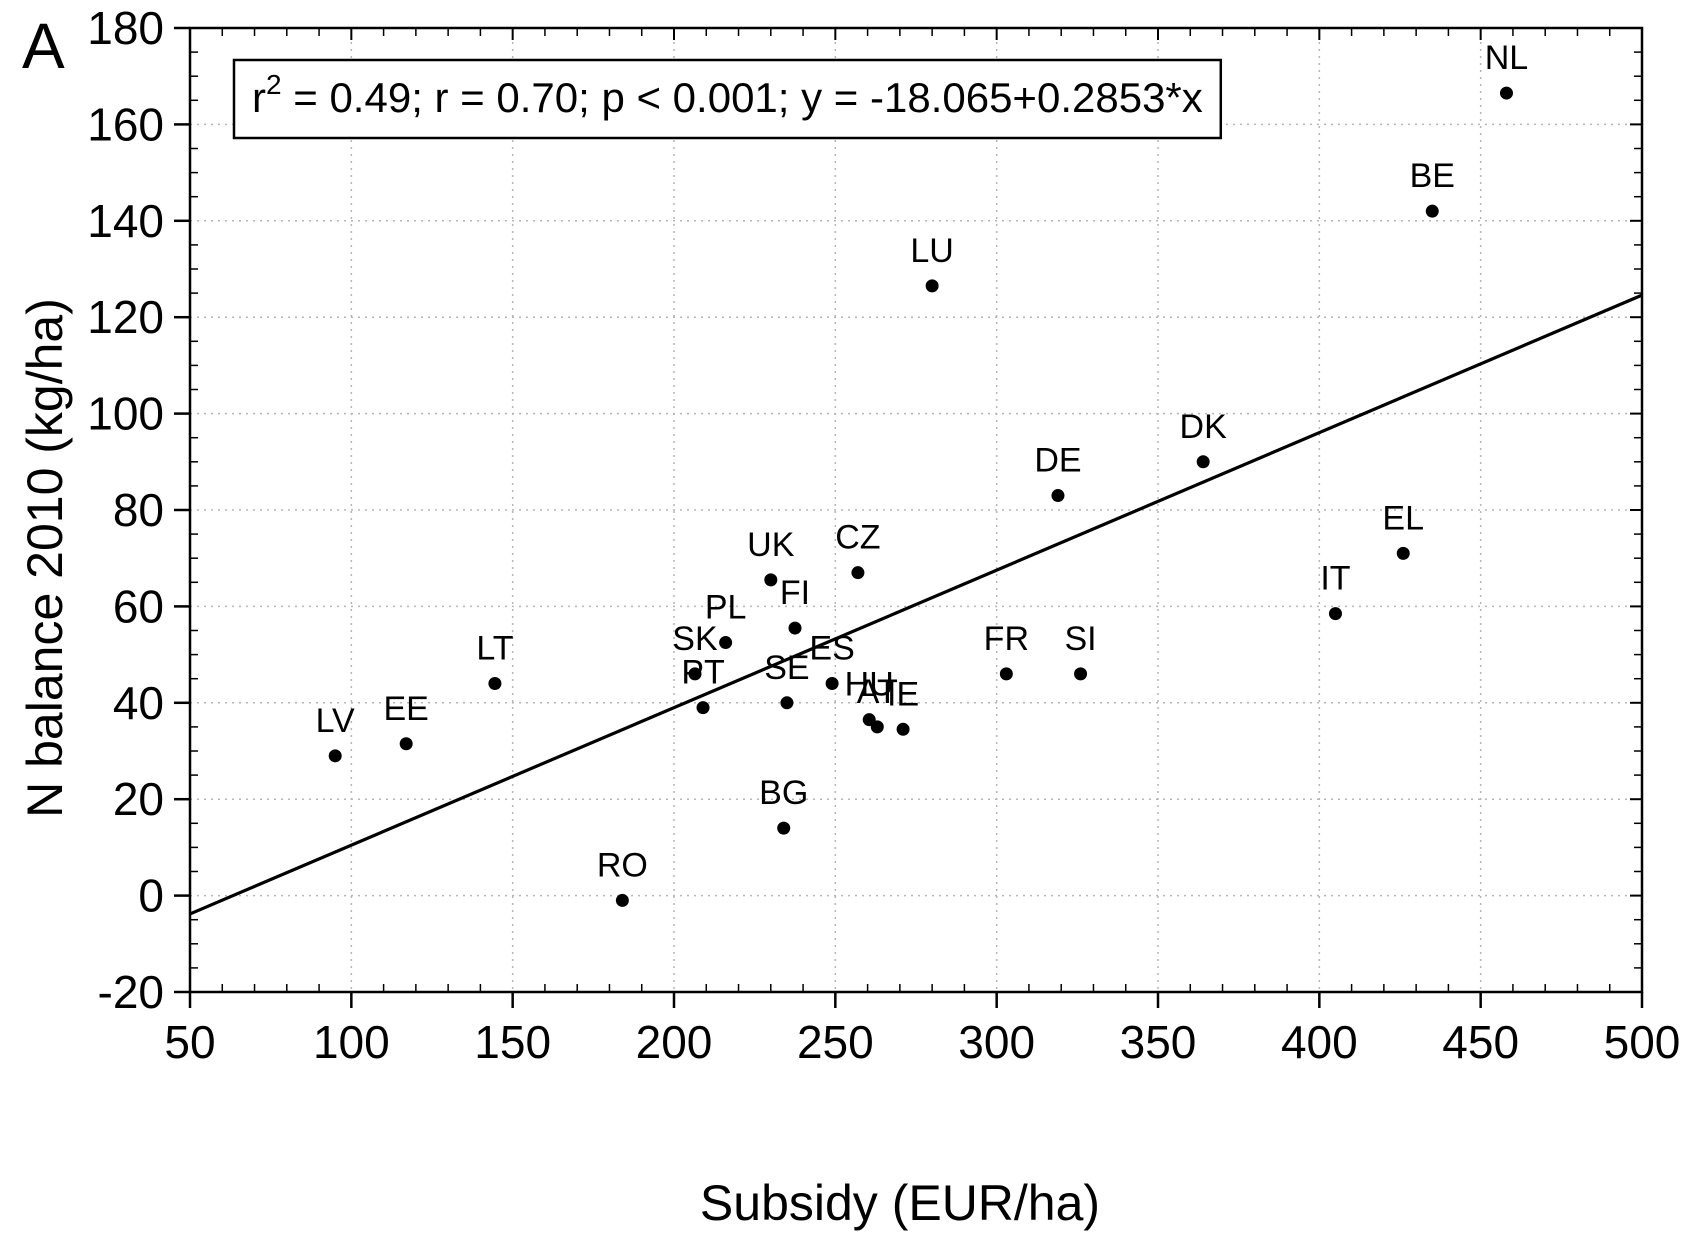 The image size is (1699, 1240). What do you see at coordinates (1057, 461) in the screenshot?
I see `point-label-de: DE` at bounding box center [1057, 461].